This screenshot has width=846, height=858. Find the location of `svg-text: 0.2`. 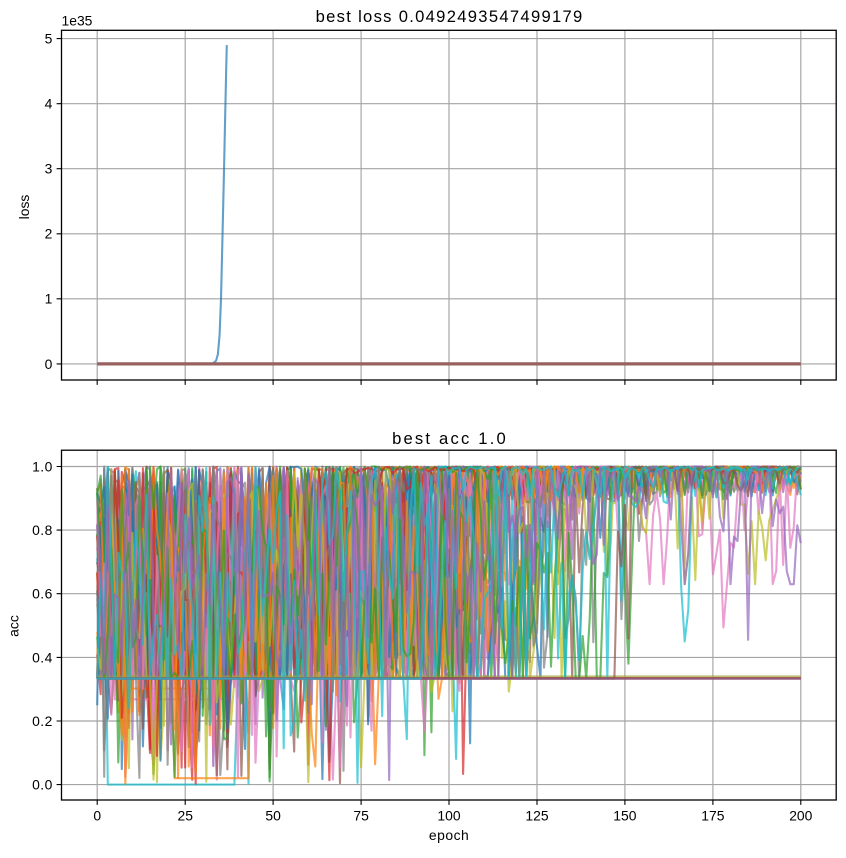

svg-text: 0.2 is located at coordinates (42, 721).